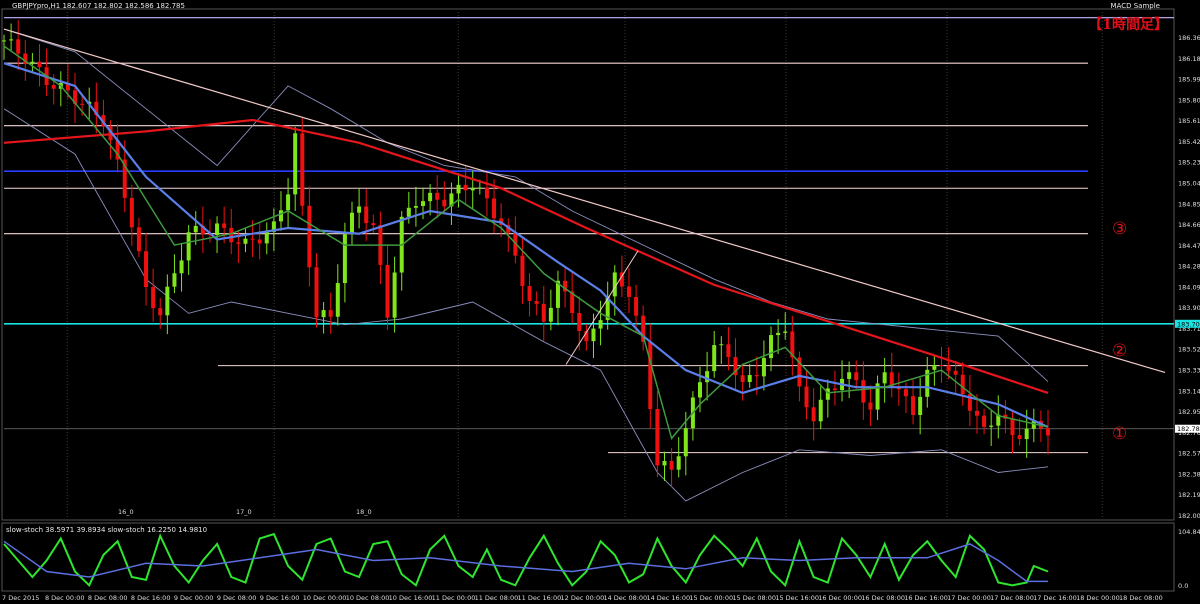 This screenshot has height=604, width=1200. What do you see at coordinates (1189, 100) in the screenshot?
I see `price-tick-label: 185.800` at bounding box center [1189, 100].